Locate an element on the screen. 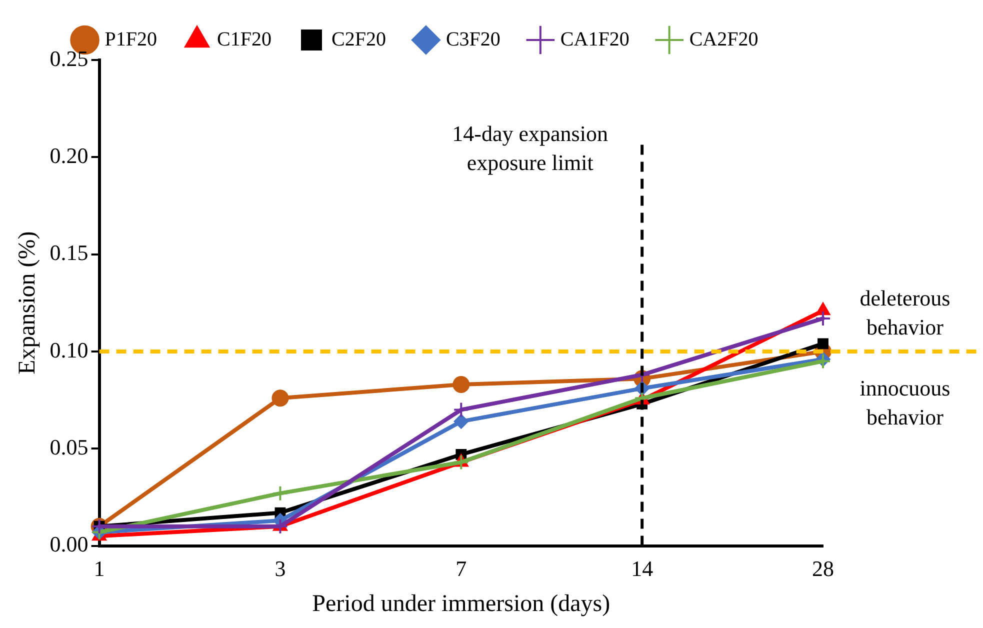 The image size is (983, 628). annotation: innocuous behavior is located at coordinates (905, 402).